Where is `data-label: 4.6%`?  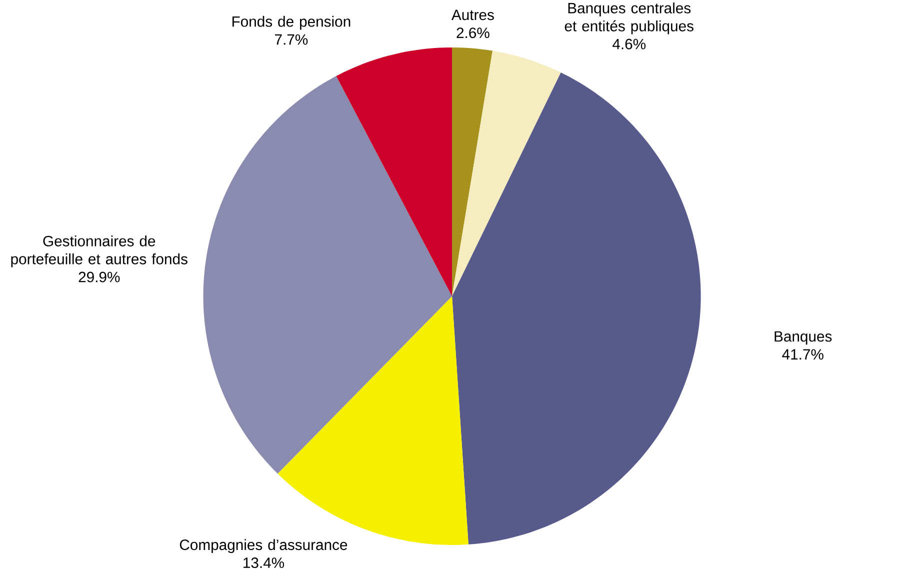
data-label: 4.6% is located at coordinates (629, 44).